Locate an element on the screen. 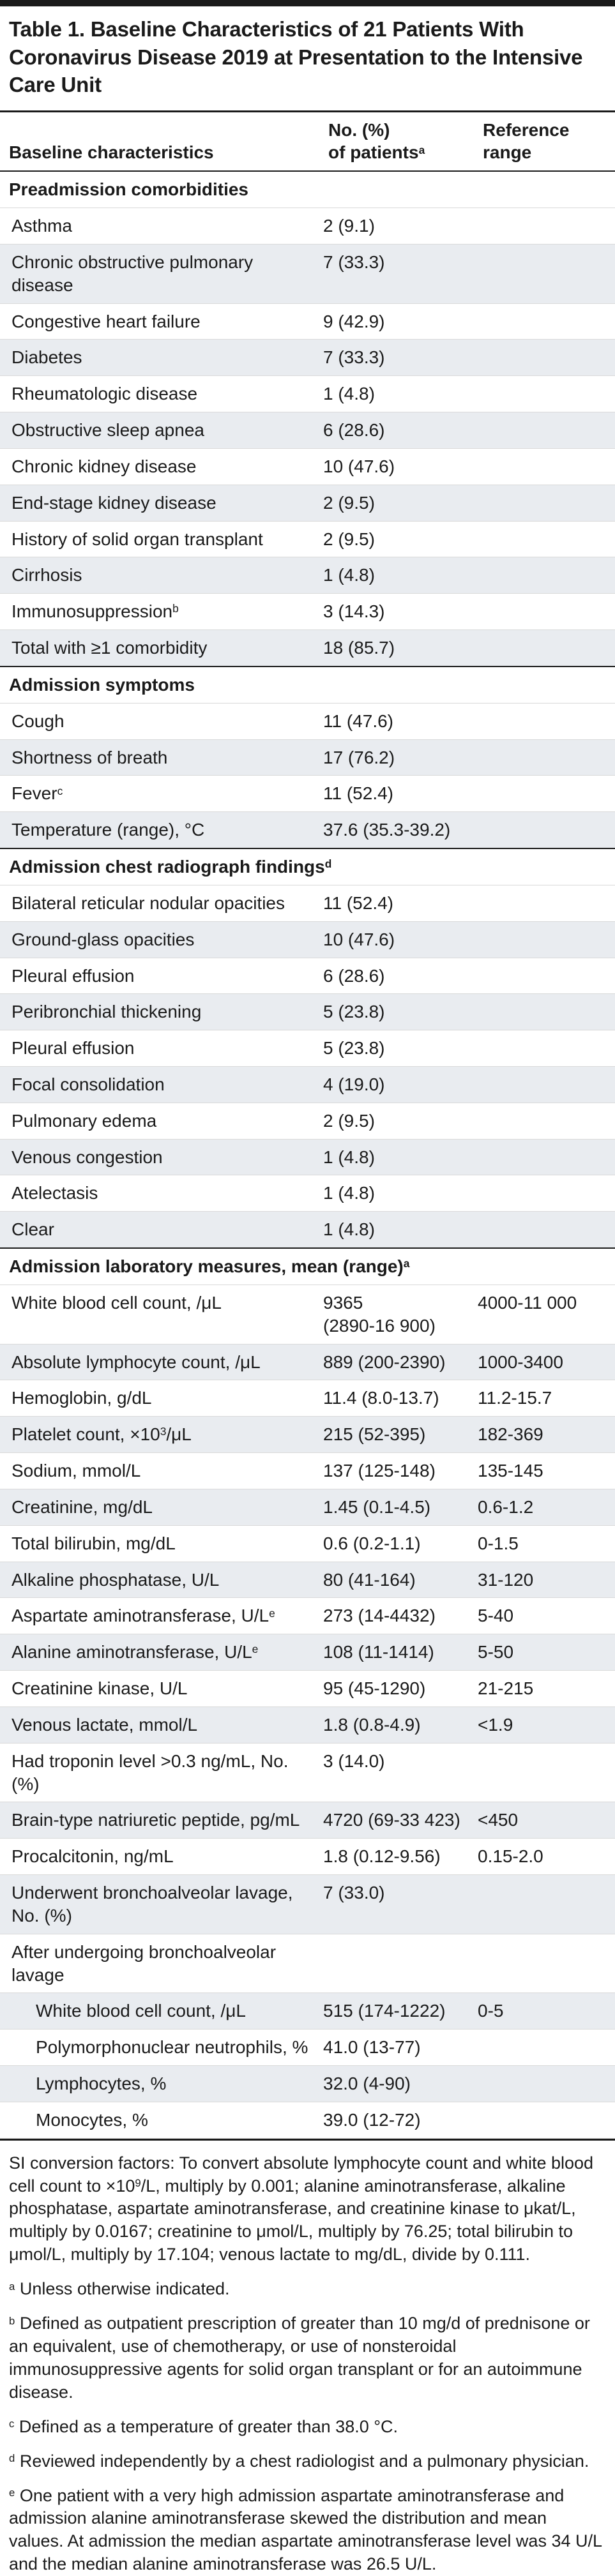 Image resolution: width=615 pixels, height=2576 pixels. row-label: Procalcitonin, ng/mL is located at coordinates (159, 1857).